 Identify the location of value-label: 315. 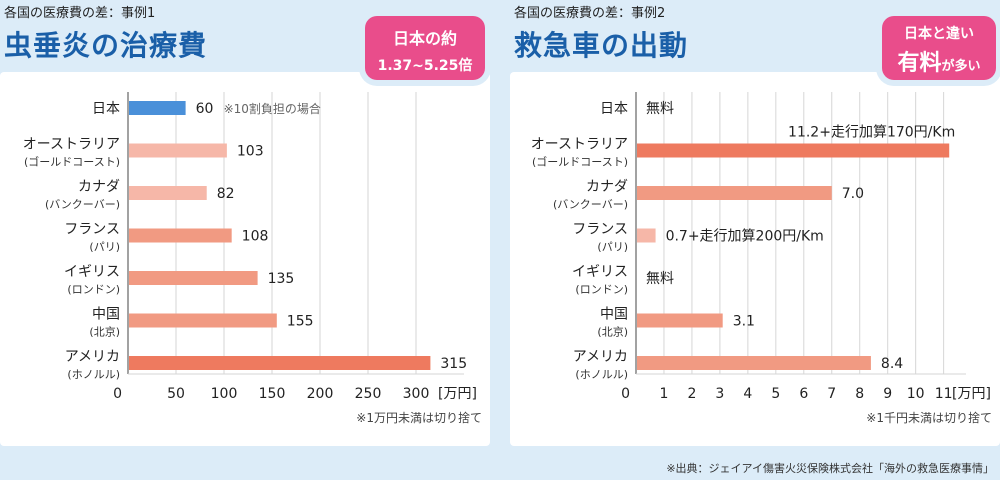
(453, 364).